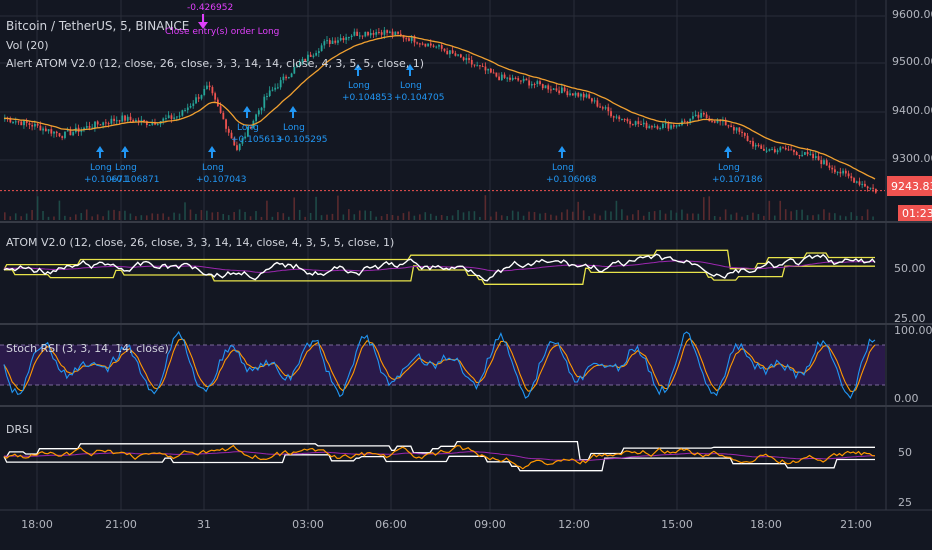 The height and width of the screenshot is (550, 932). Describe the element at coordinates (27, 45) in the screenshot. I see `volume-label: Vol (20)` at that location.